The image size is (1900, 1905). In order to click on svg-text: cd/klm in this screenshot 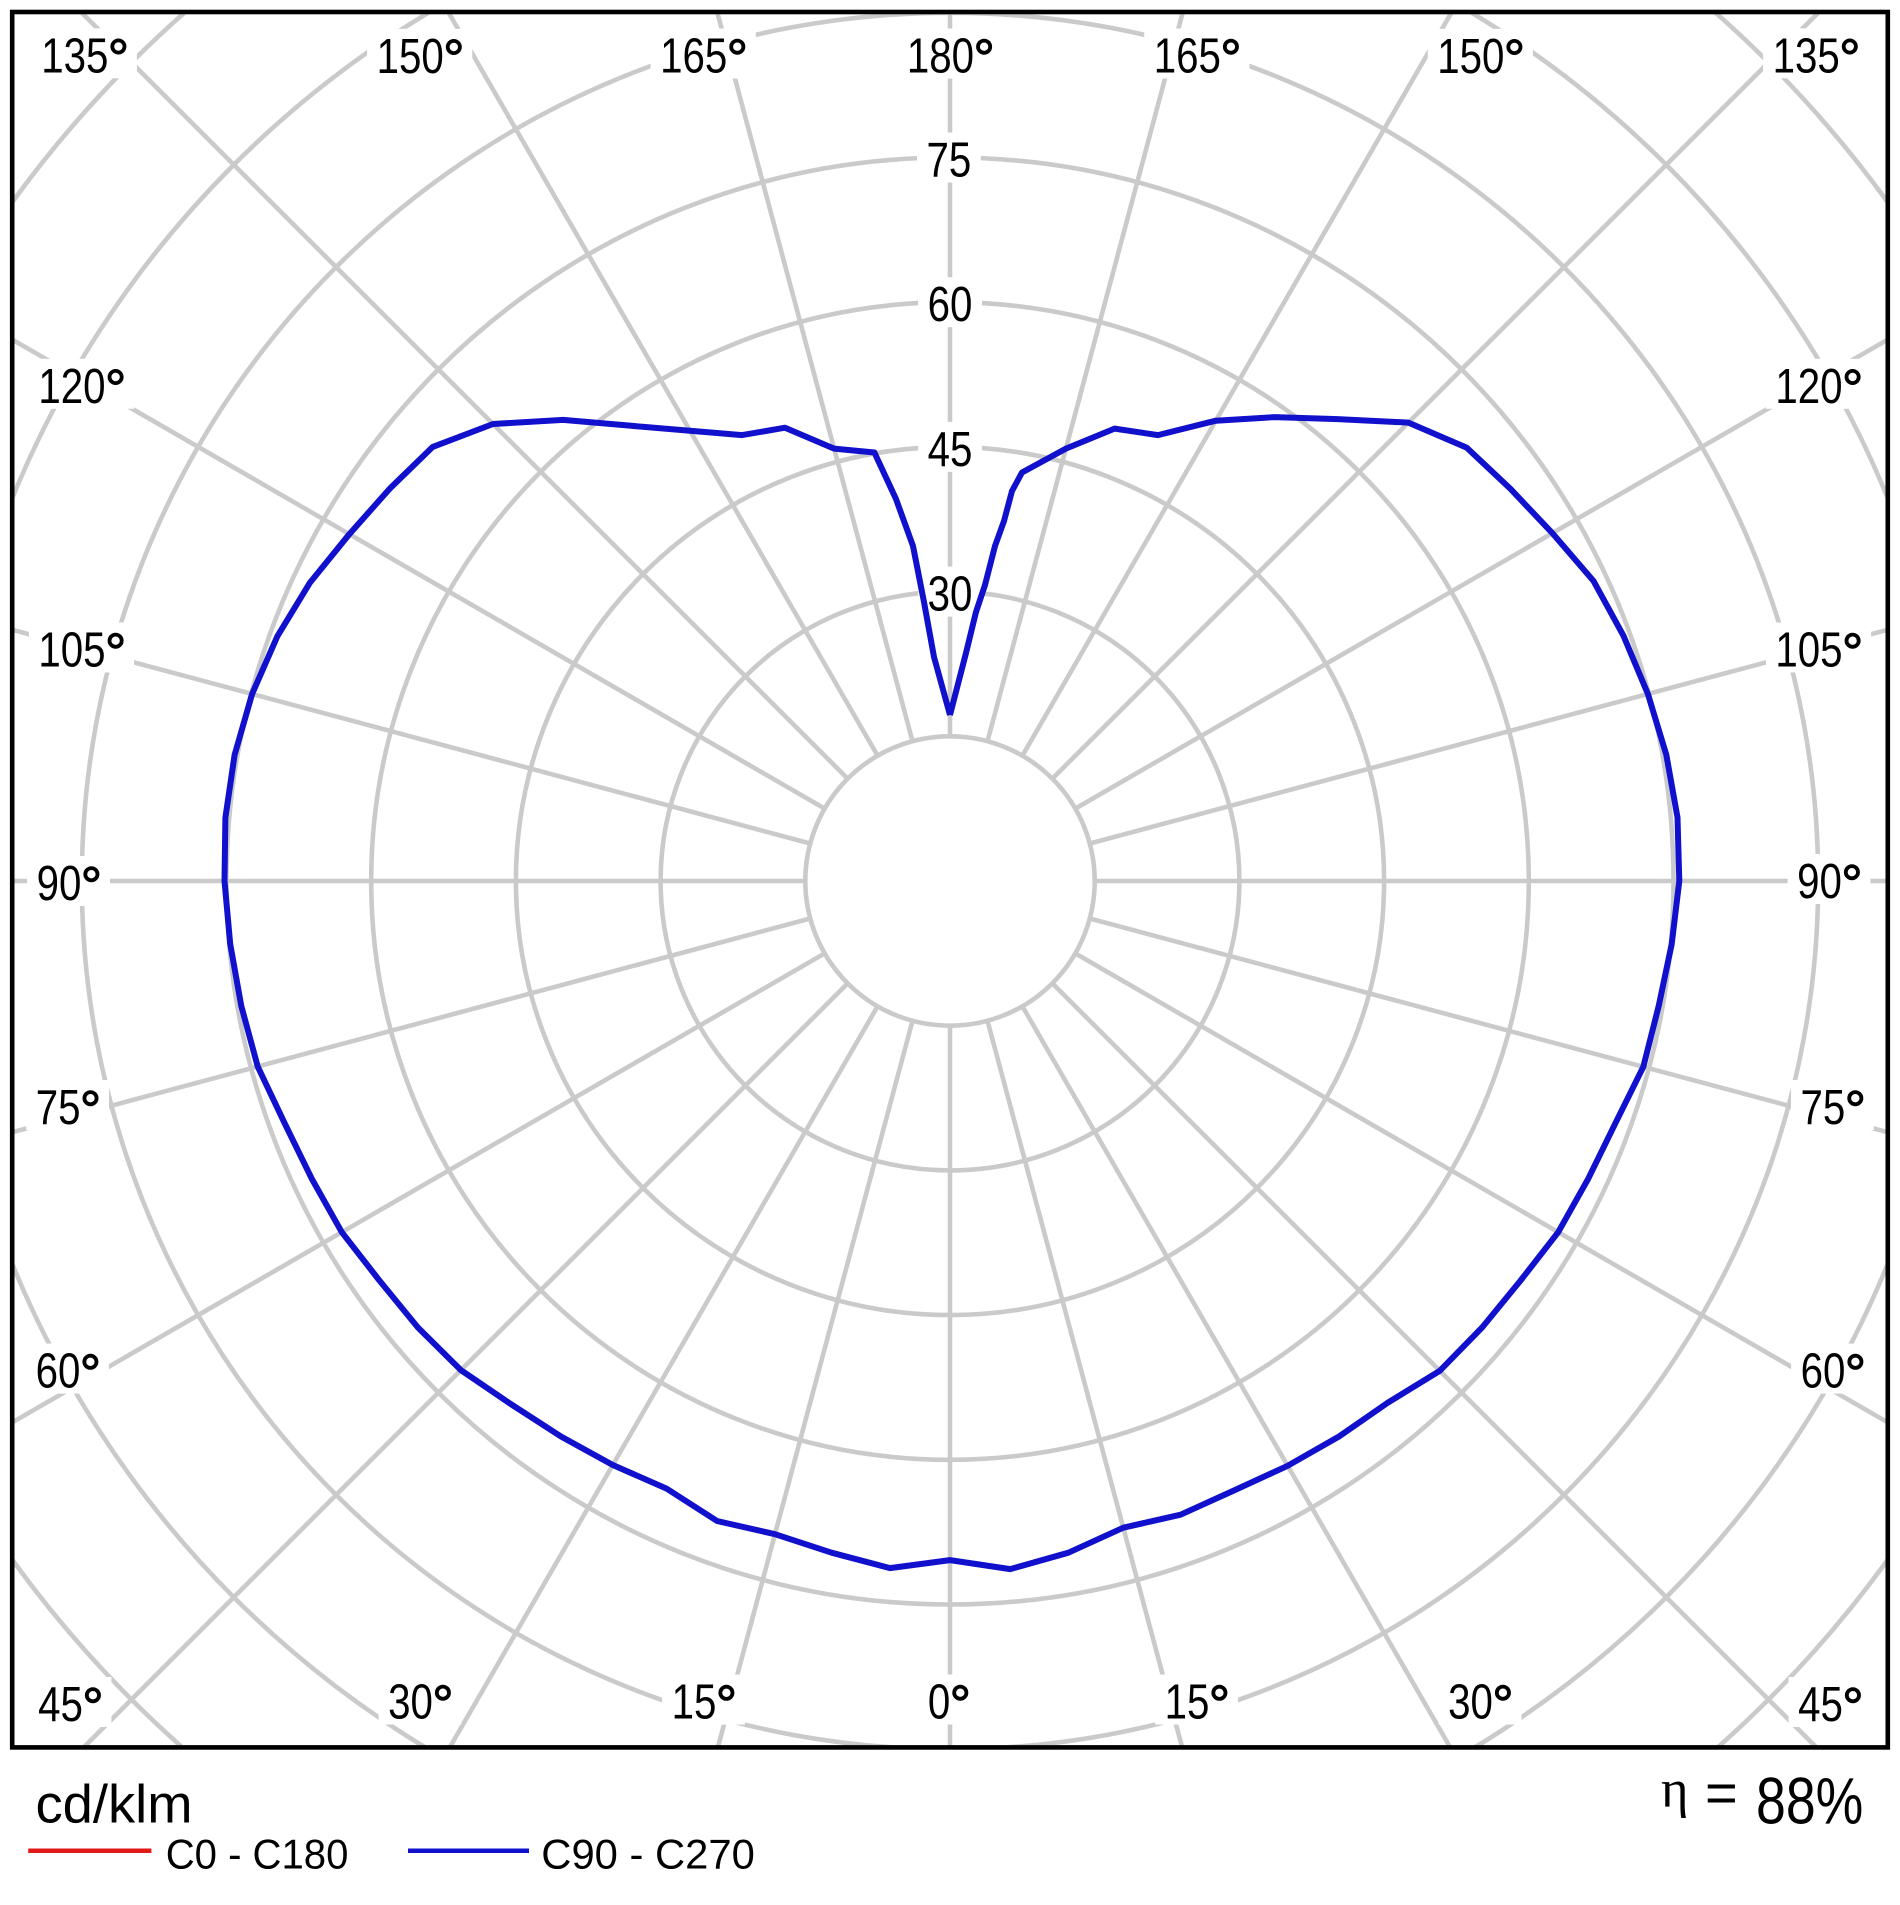, I will do `click(114, 1805)`.